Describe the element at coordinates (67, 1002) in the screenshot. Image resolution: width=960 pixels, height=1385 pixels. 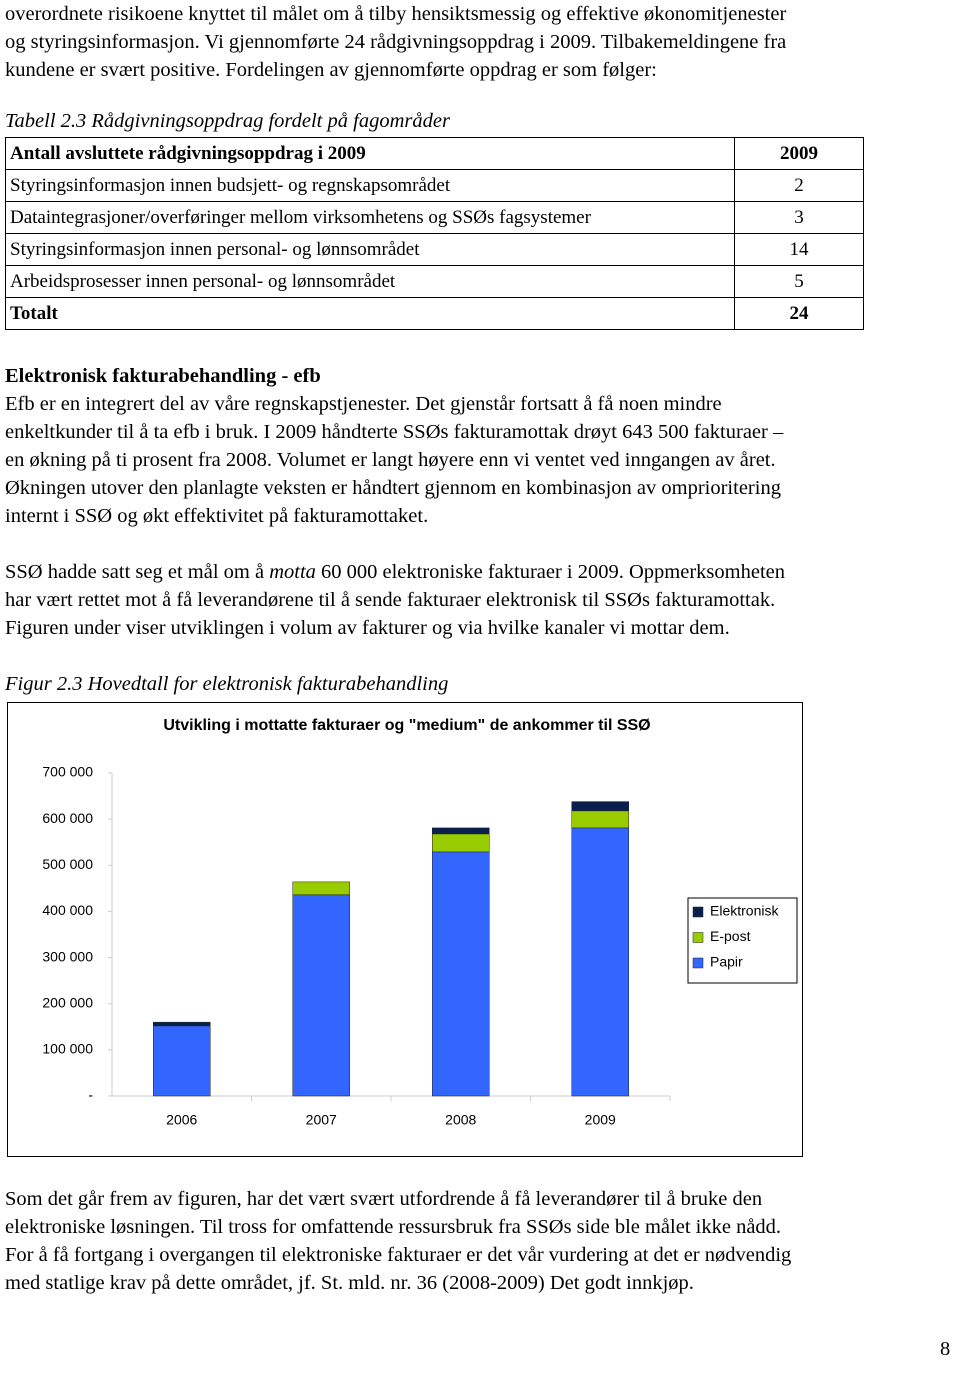
I see `y-tick-label: 200 000` at that location.